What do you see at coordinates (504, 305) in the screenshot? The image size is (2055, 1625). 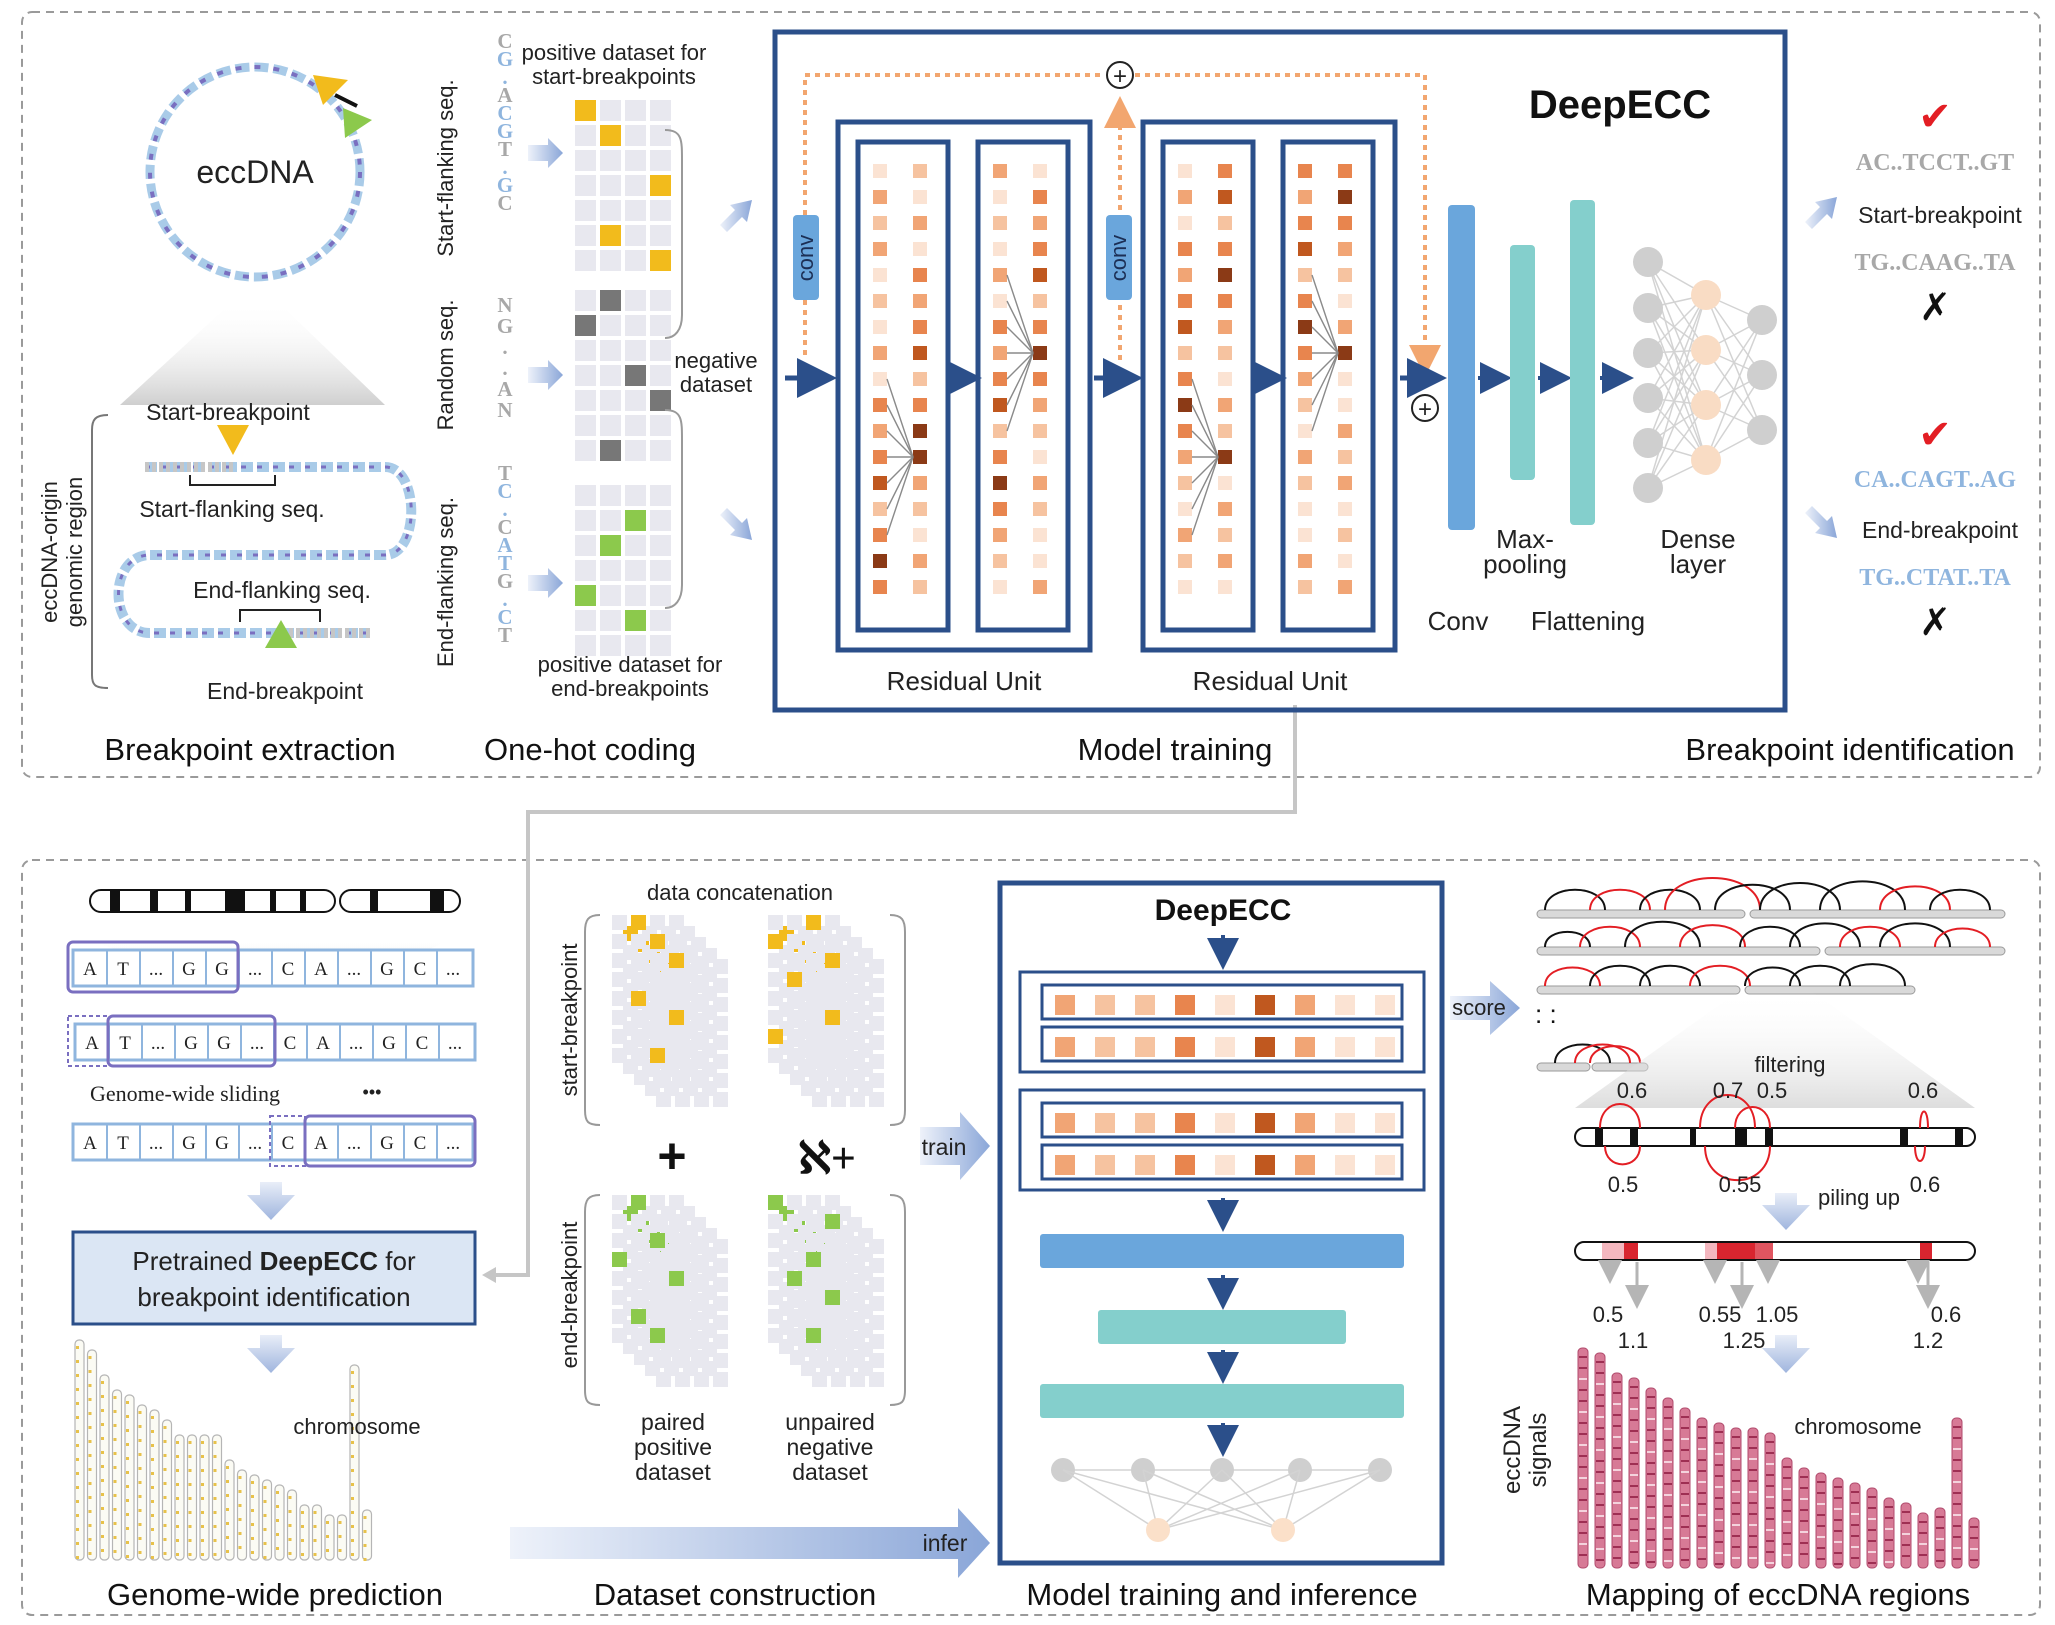 I see `sequence-letter: N` at bounding box center [504, 305].